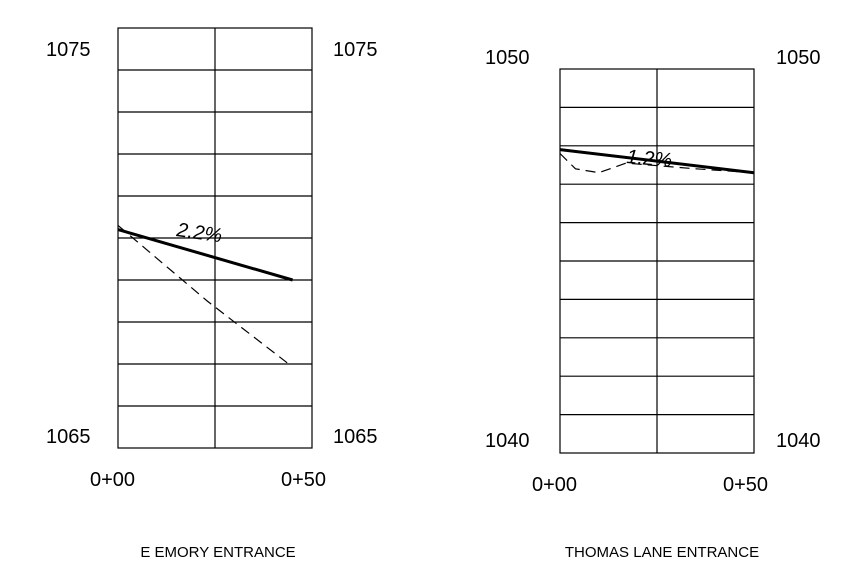  What do you see at coordinates (198, 233) in the screenshot?
I see `grade-label: 2.2%` at bounding box center [198, 233].